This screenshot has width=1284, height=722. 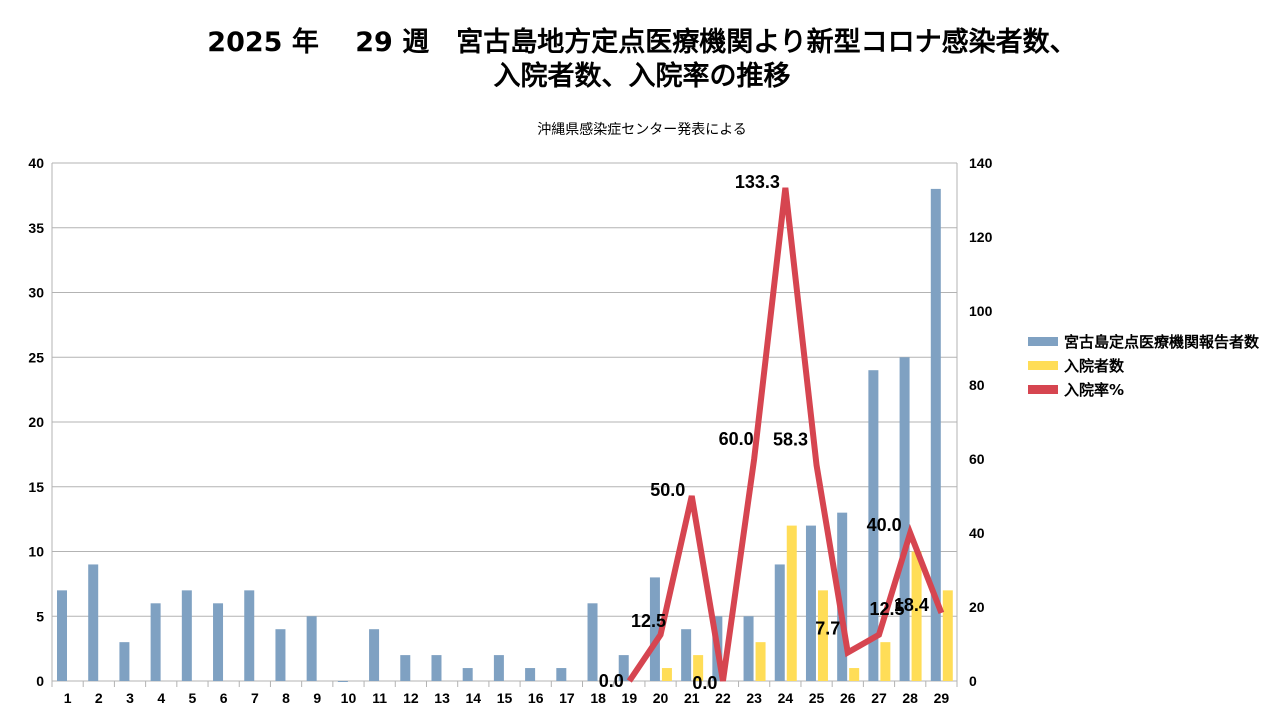 I want to click on legend-label-reports: 宮古島定点医療機関報告者数, so click(x=1162, y=341).